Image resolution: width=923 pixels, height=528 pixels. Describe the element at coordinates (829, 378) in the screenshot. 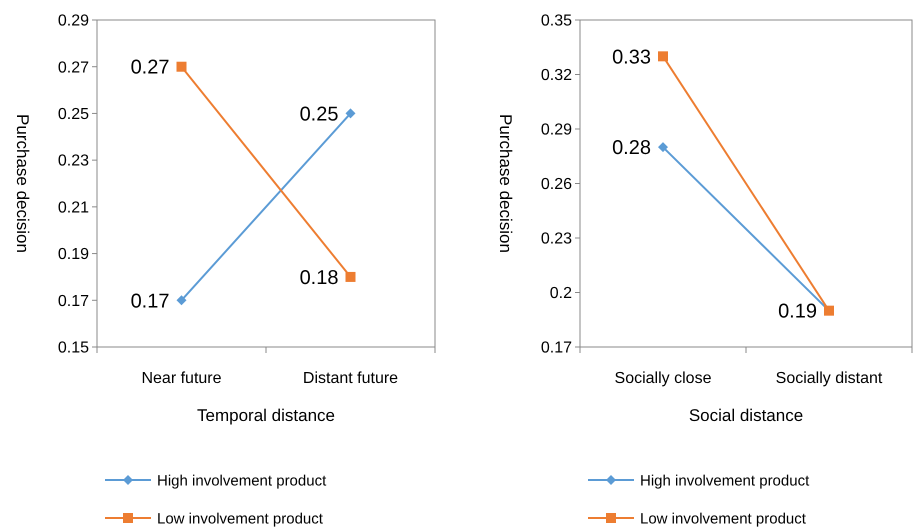

I see `x-tick-label: Socially distant` at that location.